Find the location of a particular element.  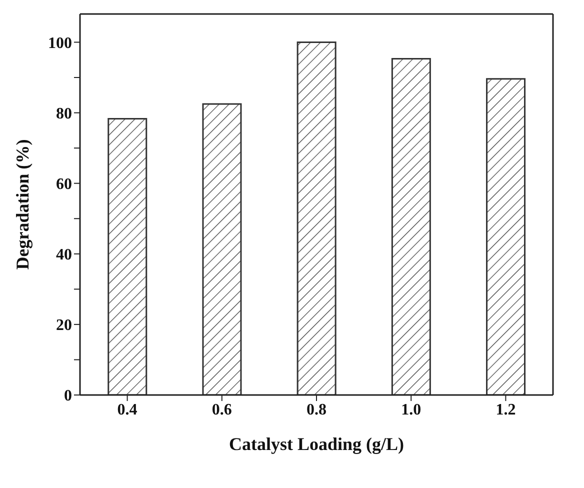

y-tick-label: 40 is located at coordinates (64, 255).